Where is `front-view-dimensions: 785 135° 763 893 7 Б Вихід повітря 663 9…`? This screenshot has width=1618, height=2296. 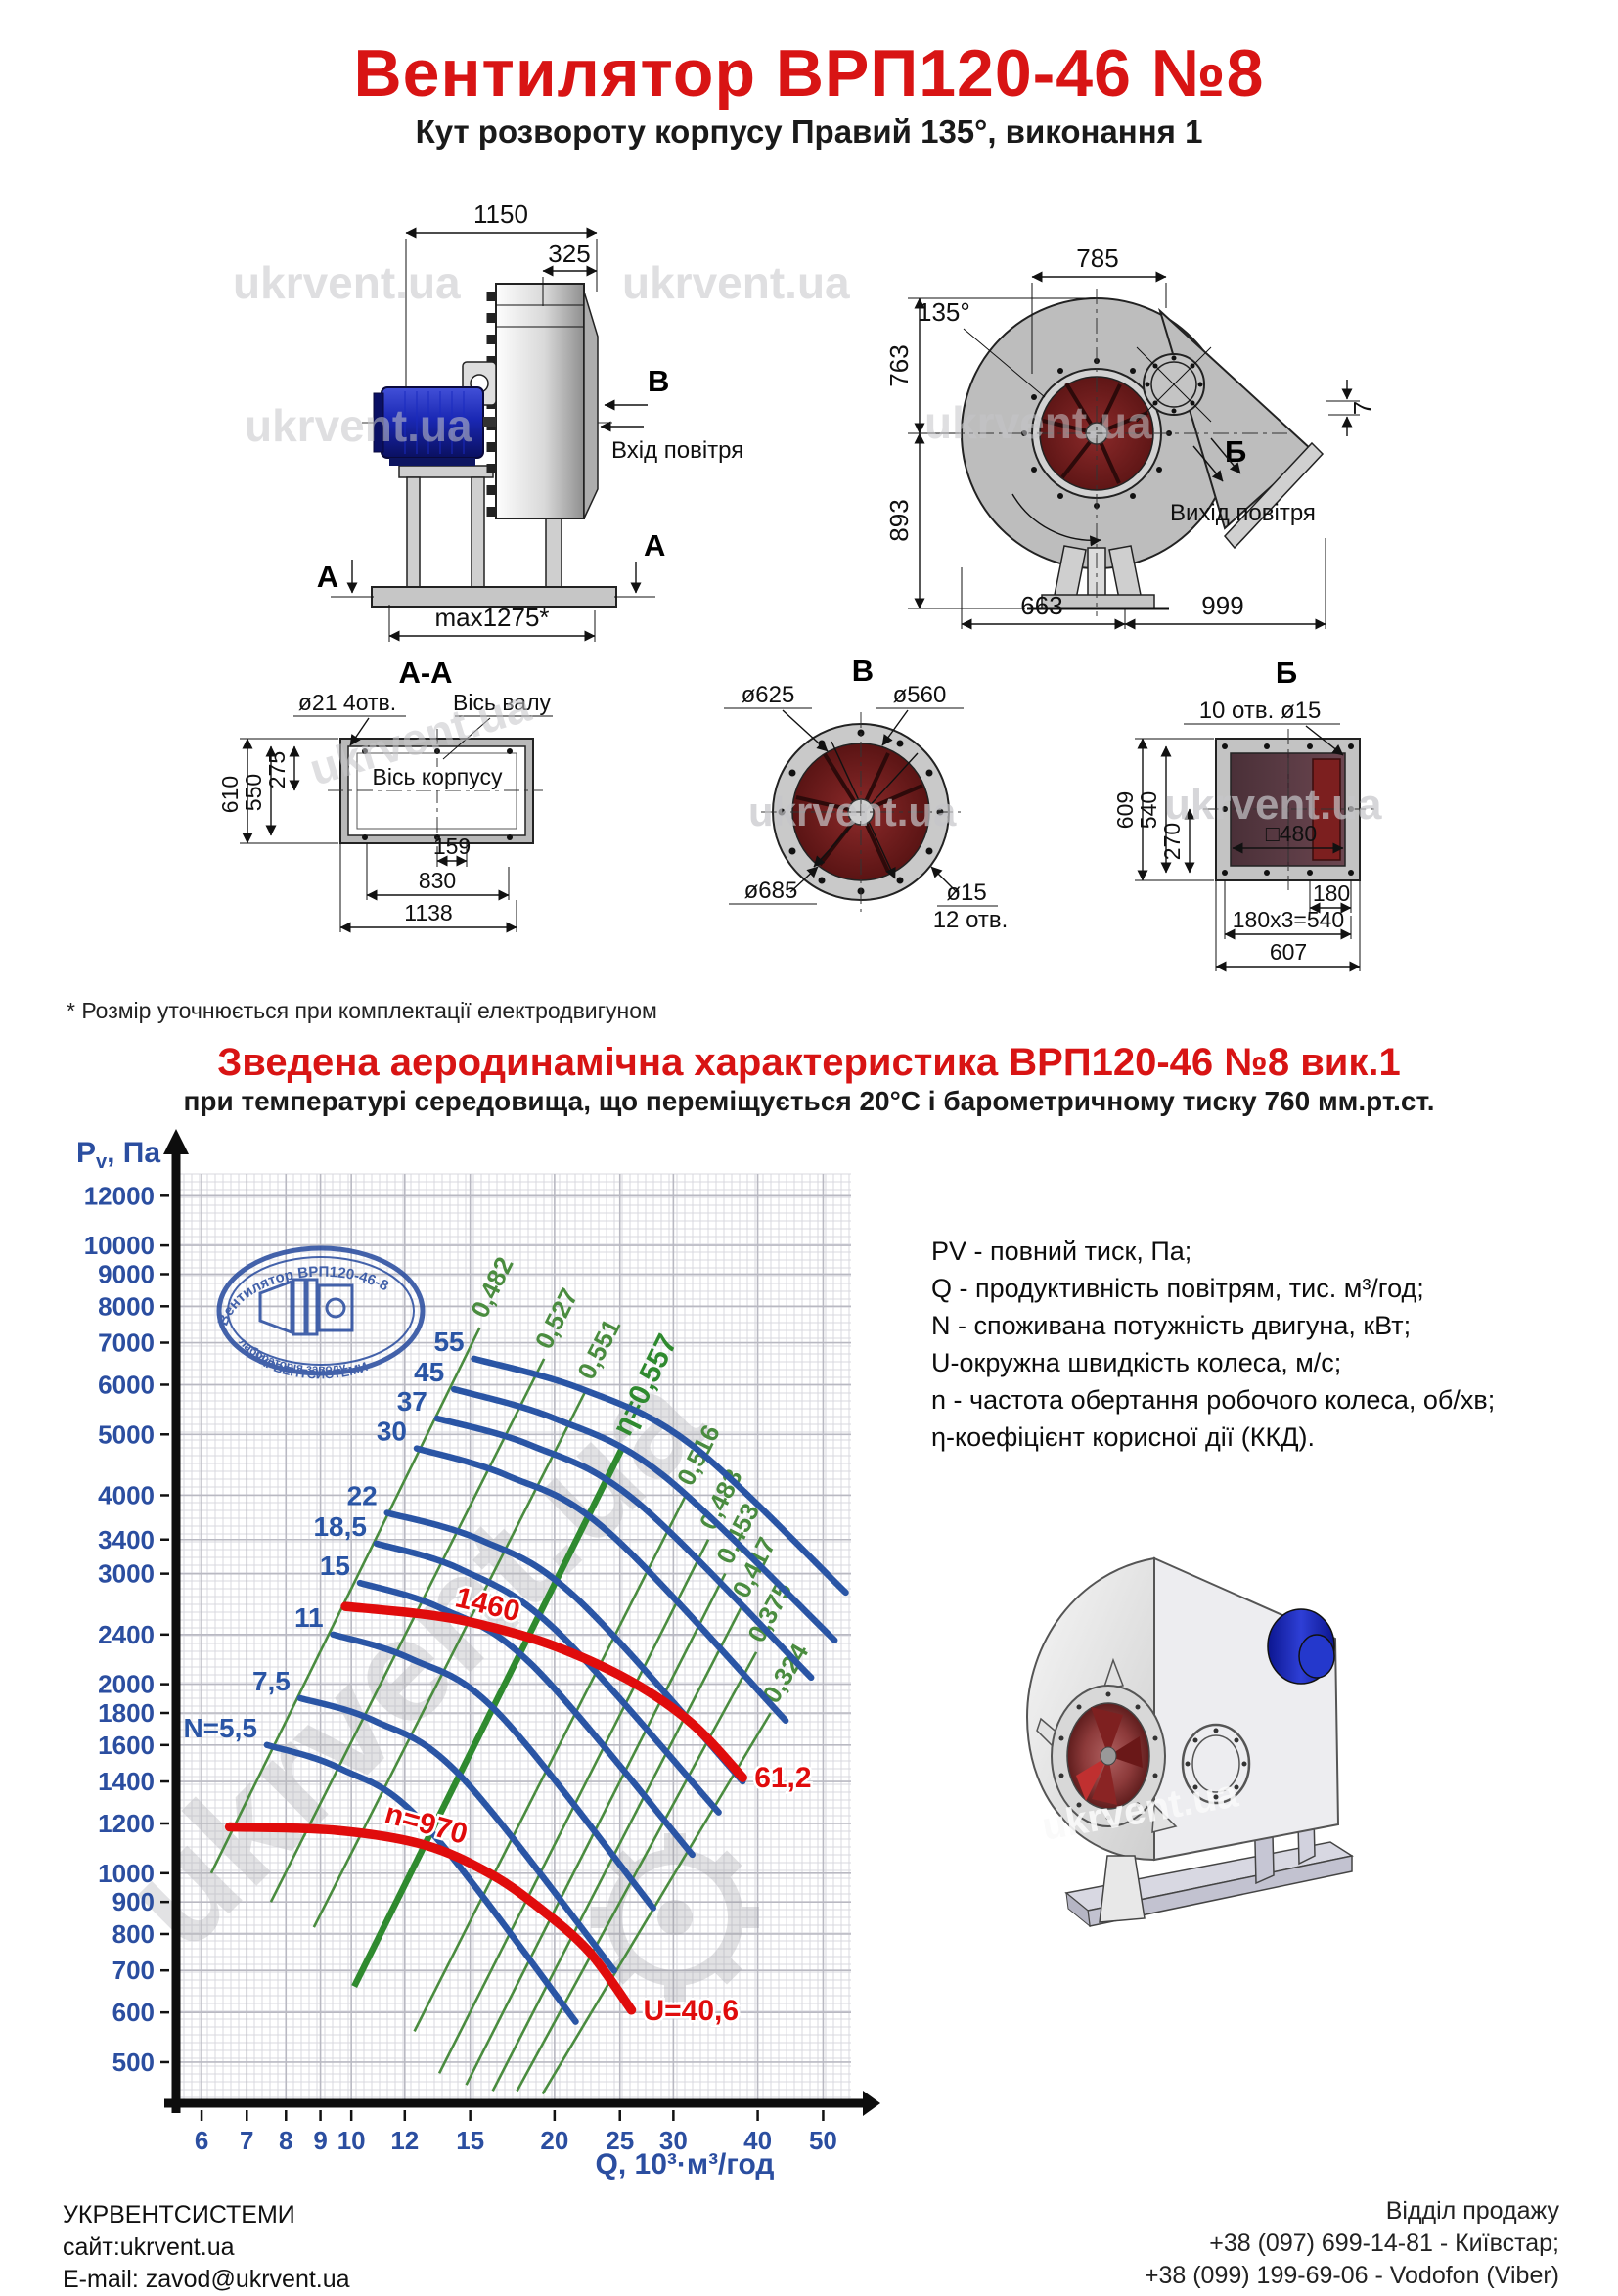
front-view-dimensions: 785 135° 763 893 7 Б Вихід повітря 663 9… is located at coordinates (1130, 437).